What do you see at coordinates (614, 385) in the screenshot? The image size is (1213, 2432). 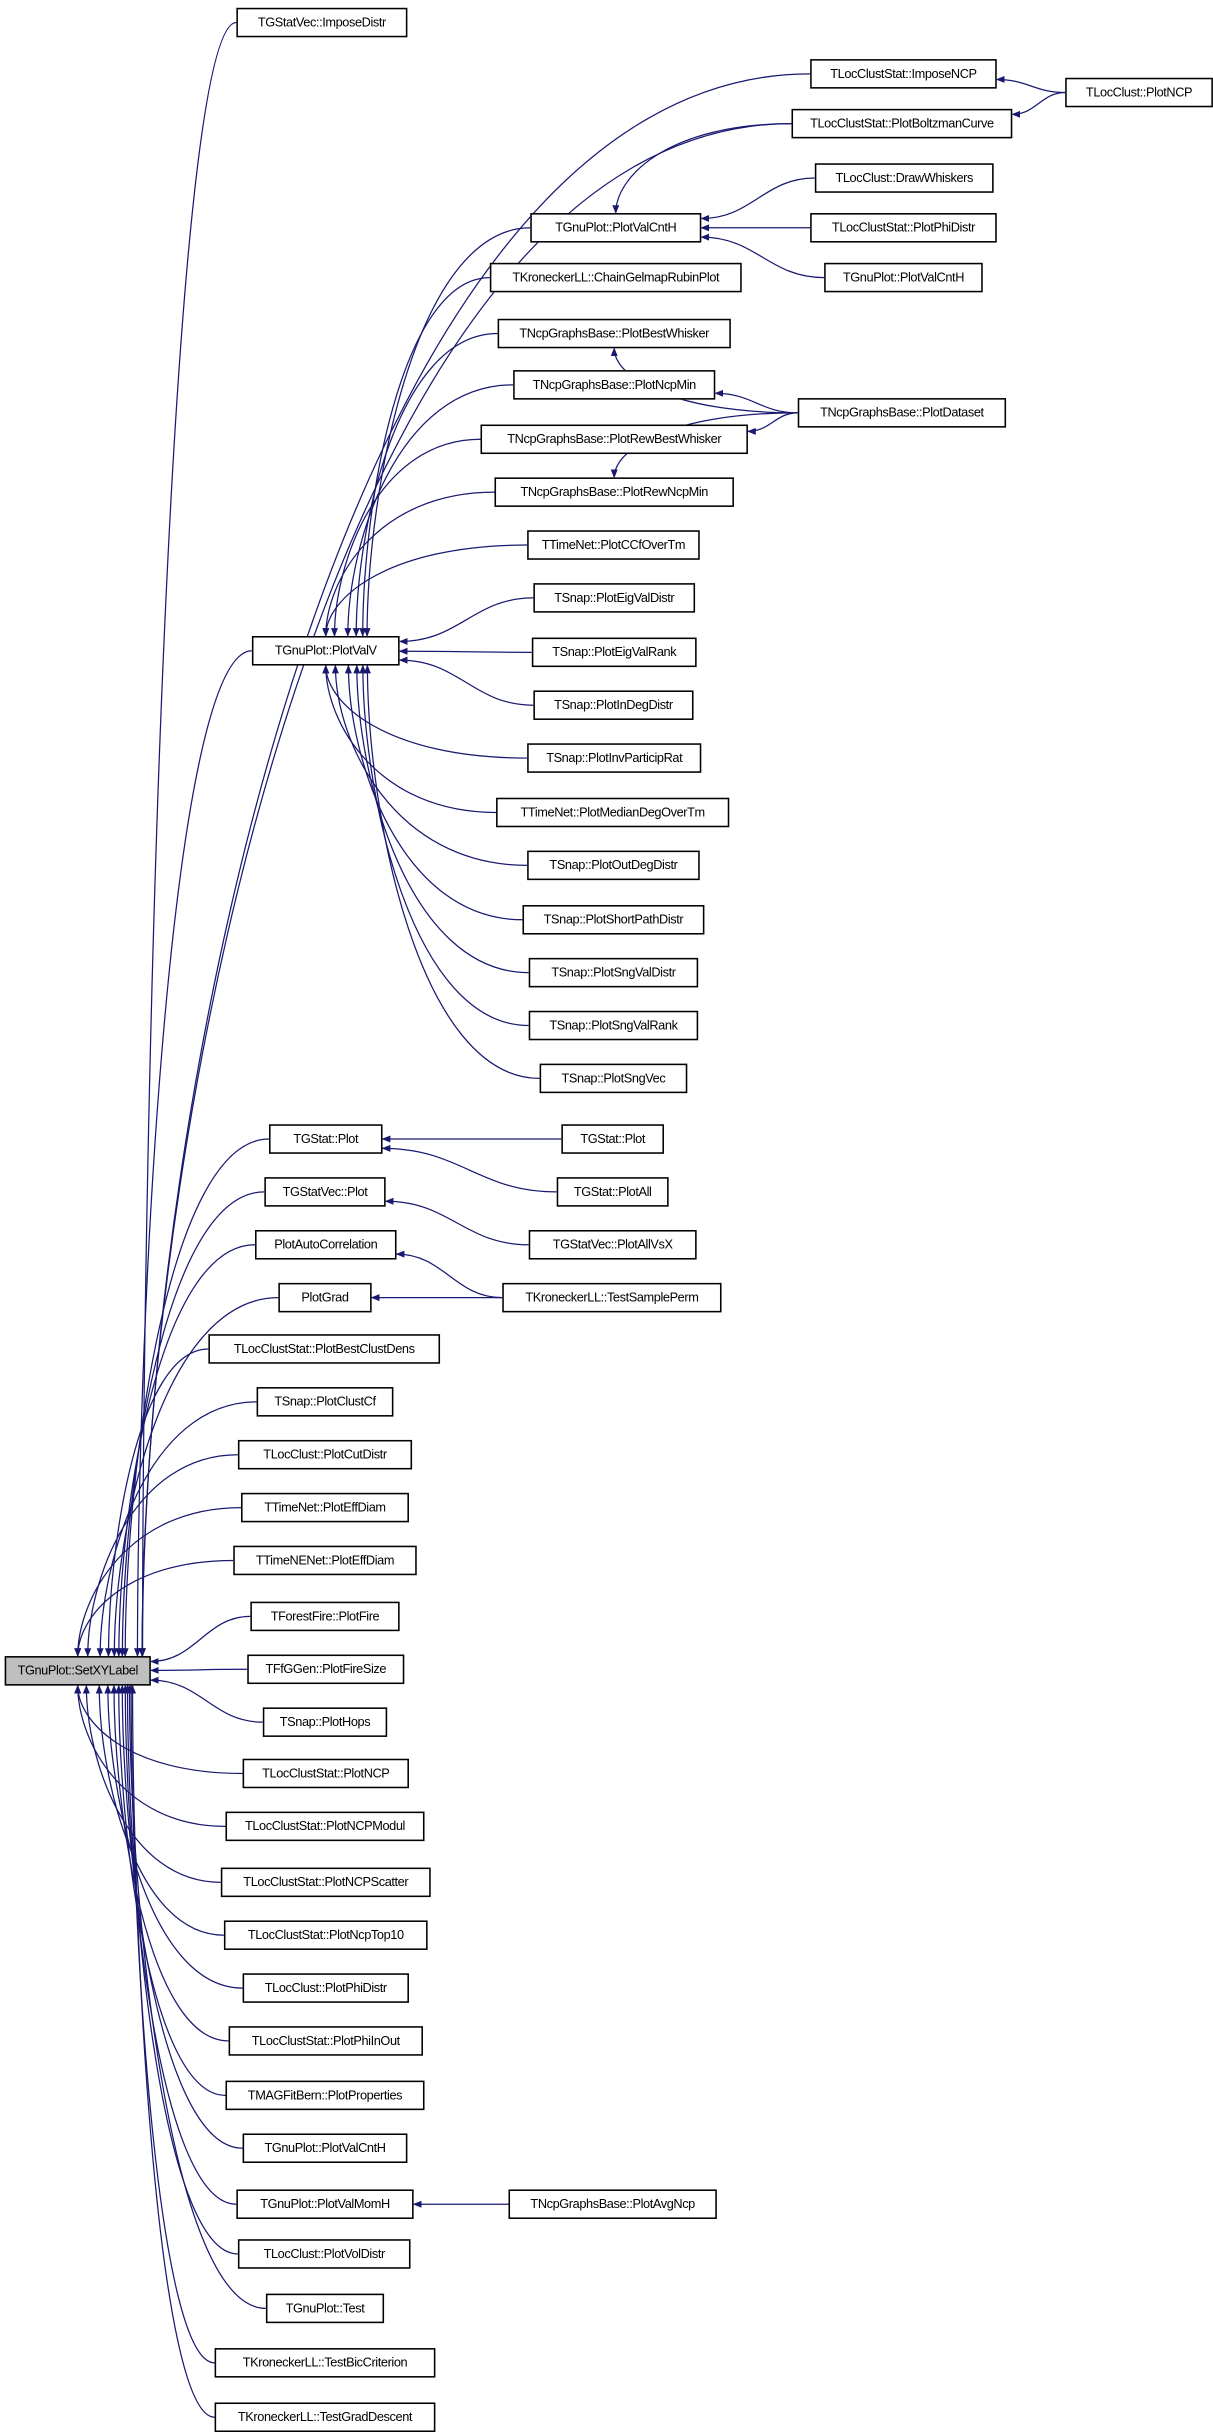 I see `node-tncpgraphsbase-plotncpmin: TNcpGraphsBase::PlotNcpMin` at bounding box center [614, 385].